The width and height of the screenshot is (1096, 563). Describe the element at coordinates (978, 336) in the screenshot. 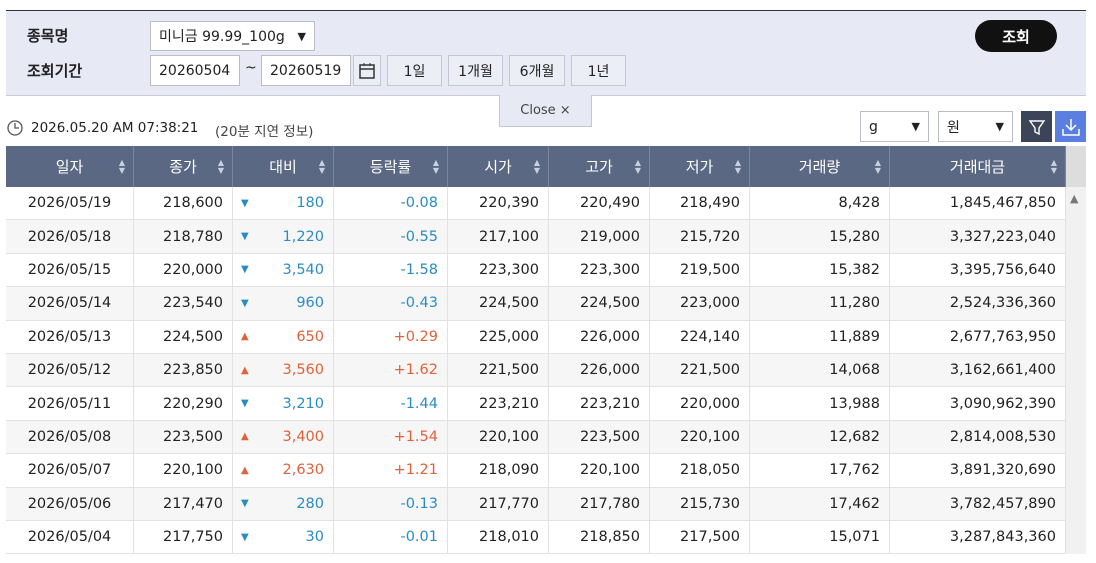

I see `table-cell: 2,677,763,950` at that location.